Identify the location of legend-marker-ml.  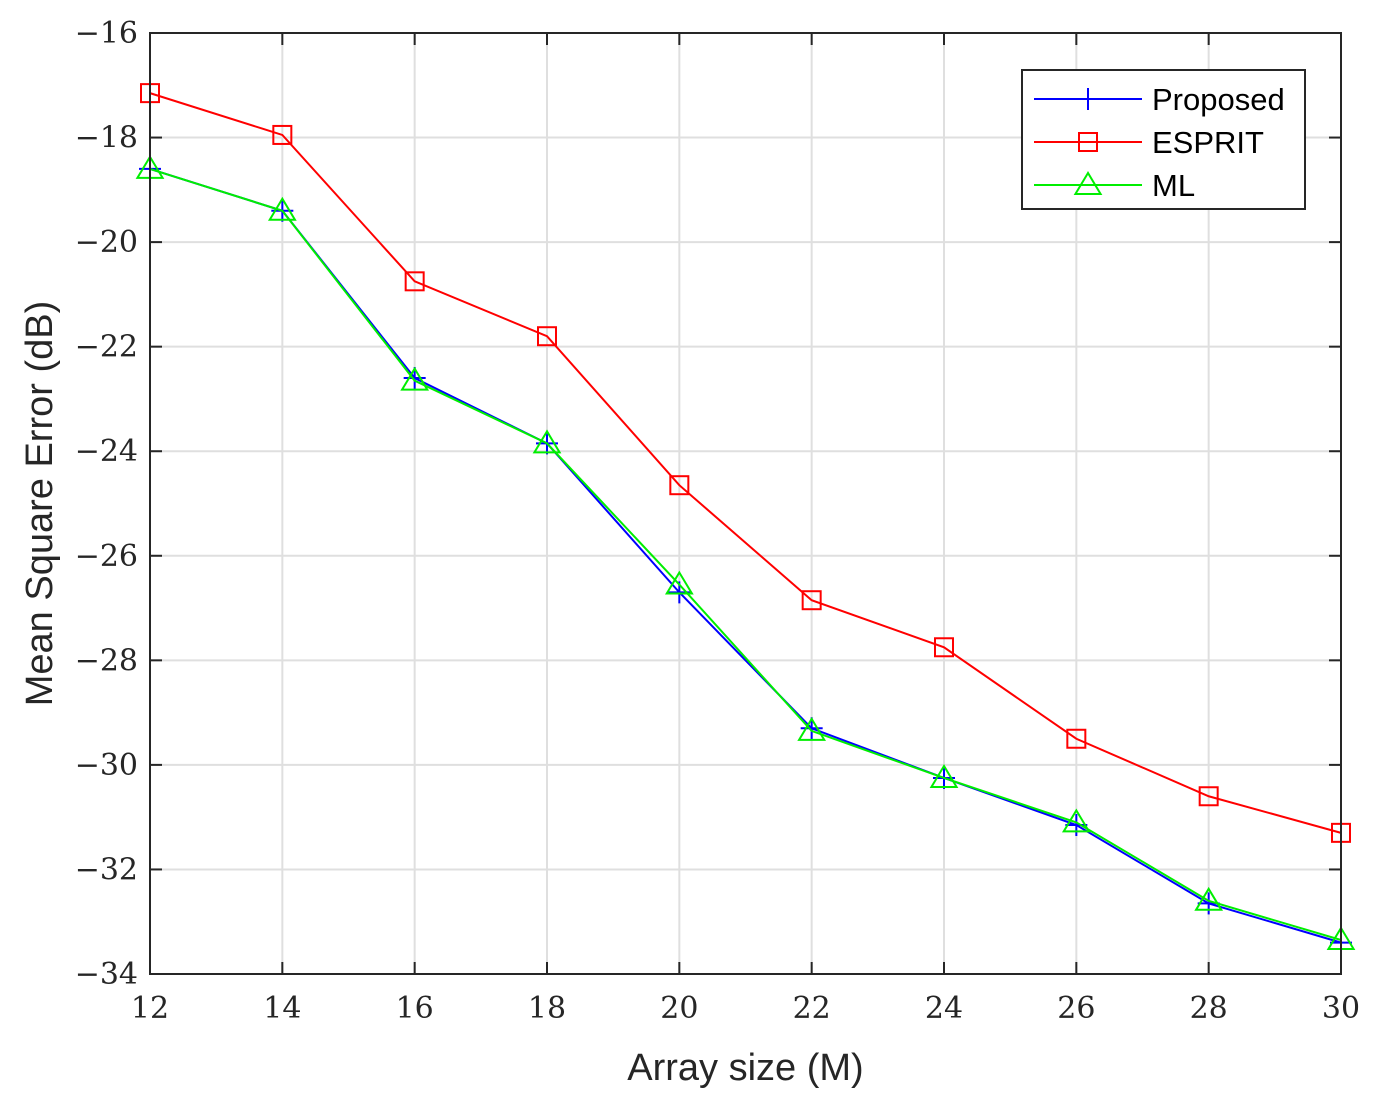
(1088, 183).